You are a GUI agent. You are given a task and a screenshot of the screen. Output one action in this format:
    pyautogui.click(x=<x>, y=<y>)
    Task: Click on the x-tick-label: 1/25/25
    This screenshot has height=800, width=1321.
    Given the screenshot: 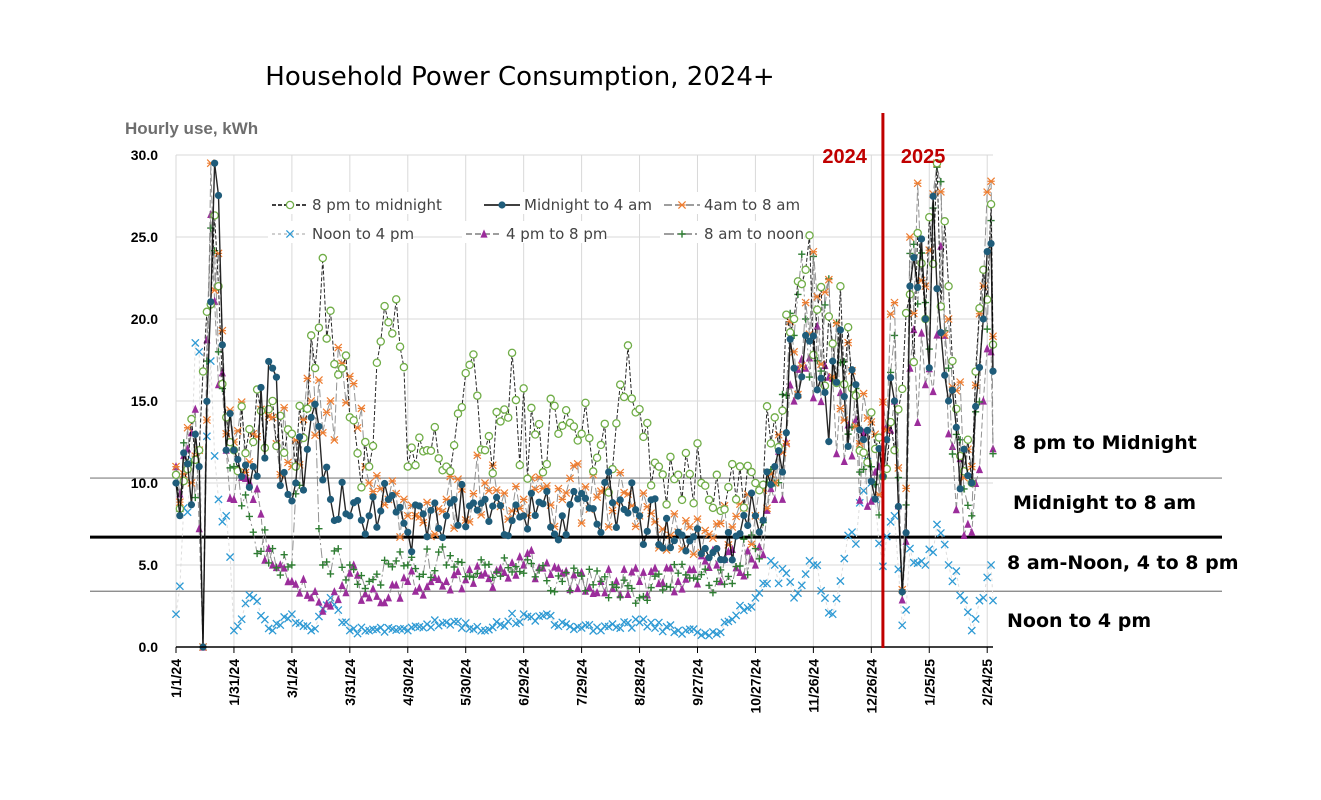 What is the action you would take?
    pyautogui.click(x=929, y=682)
    